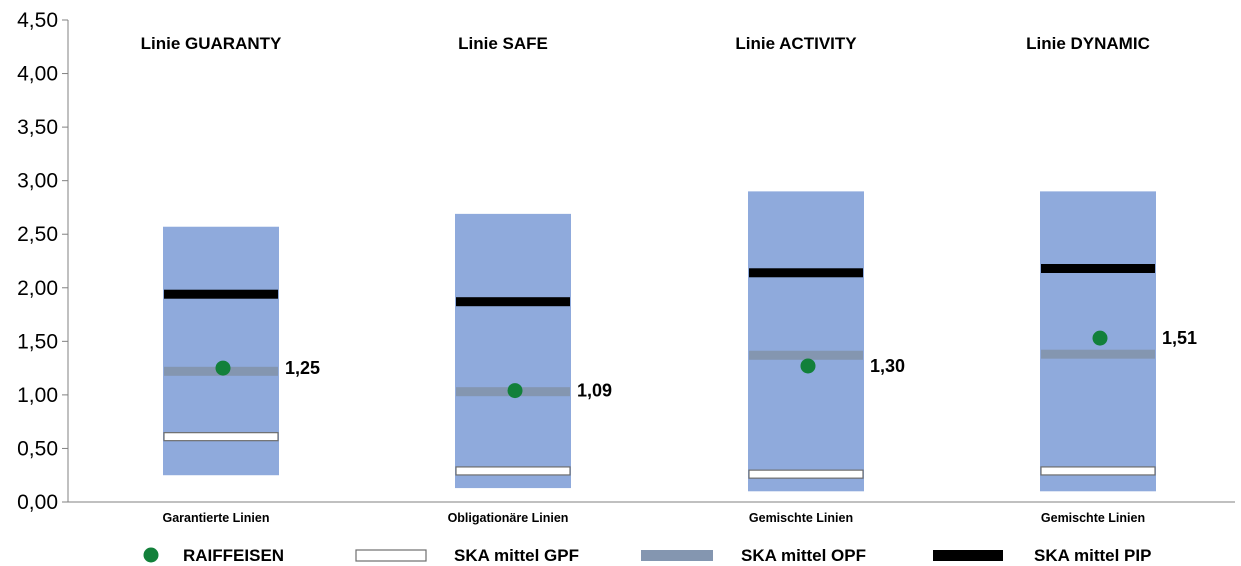  I want to click on y-tick-label: 0,50, so click(37, 448).